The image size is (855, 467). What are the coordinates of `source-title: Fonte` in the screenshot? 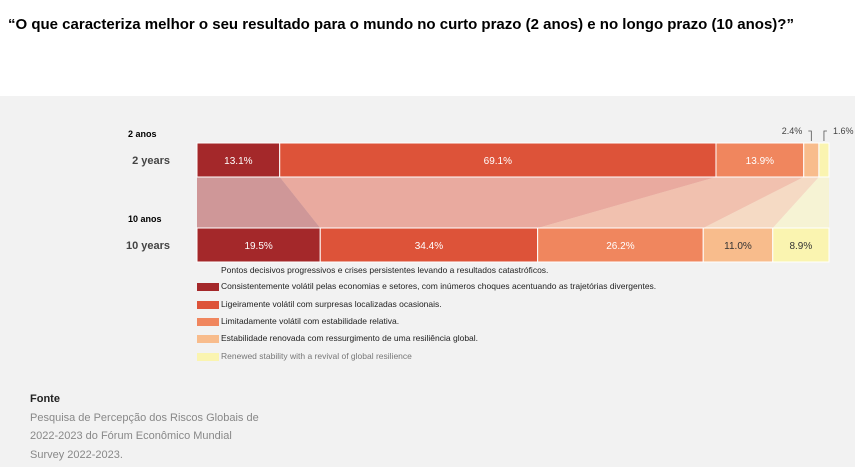 It's located at (45, 399).